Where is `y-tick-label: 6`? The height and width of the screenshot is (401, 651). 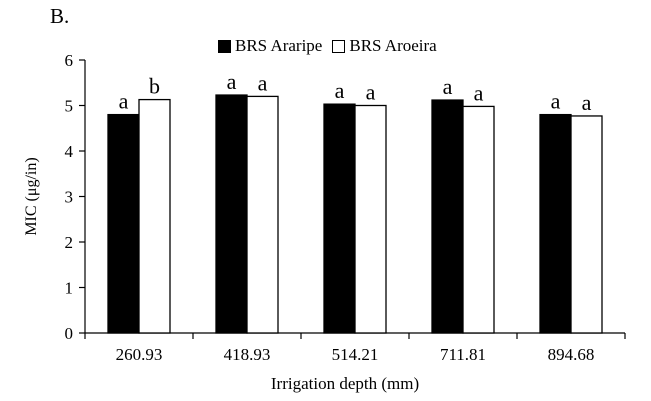
y-tick-label: 6 is located at coordinates (69, 60).